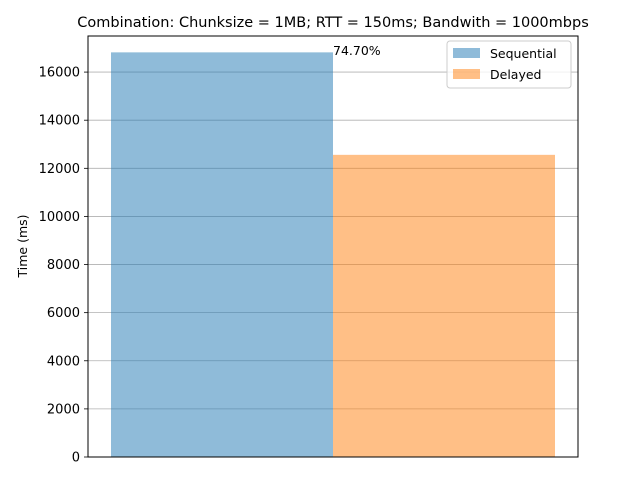 The image size is (640, 480). I want to click on legend-swatch-delayed, so click(466, 74).